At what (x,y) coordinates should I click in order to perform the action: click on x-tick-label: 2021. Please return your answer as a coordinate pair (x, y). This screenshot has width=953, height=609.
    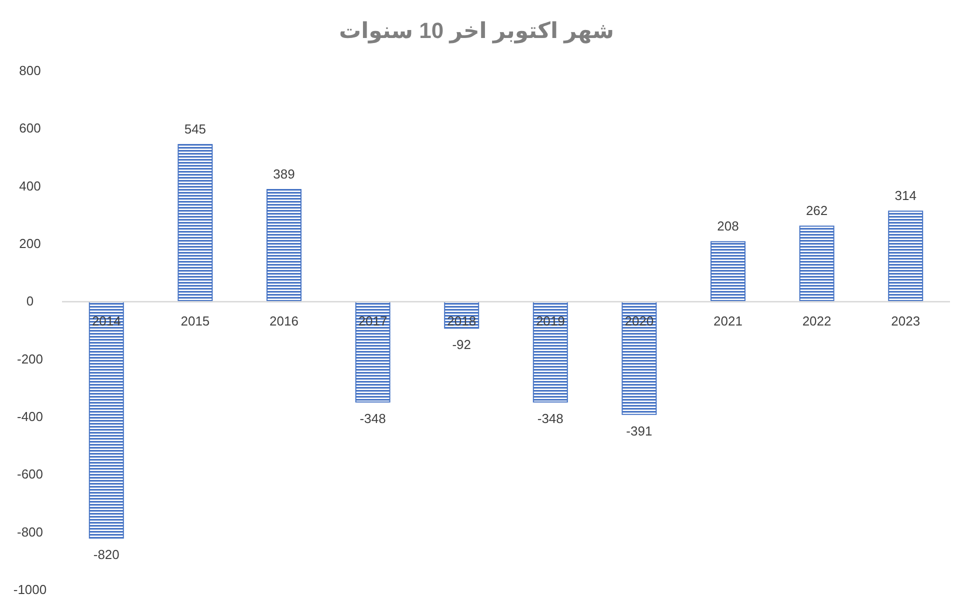
    Looking at the image, I should click on (728, 321).